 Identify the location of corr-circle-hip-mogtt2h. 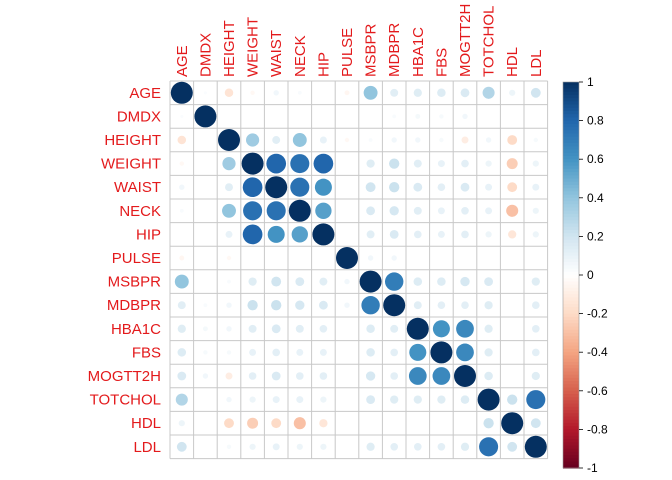
(465, 234).